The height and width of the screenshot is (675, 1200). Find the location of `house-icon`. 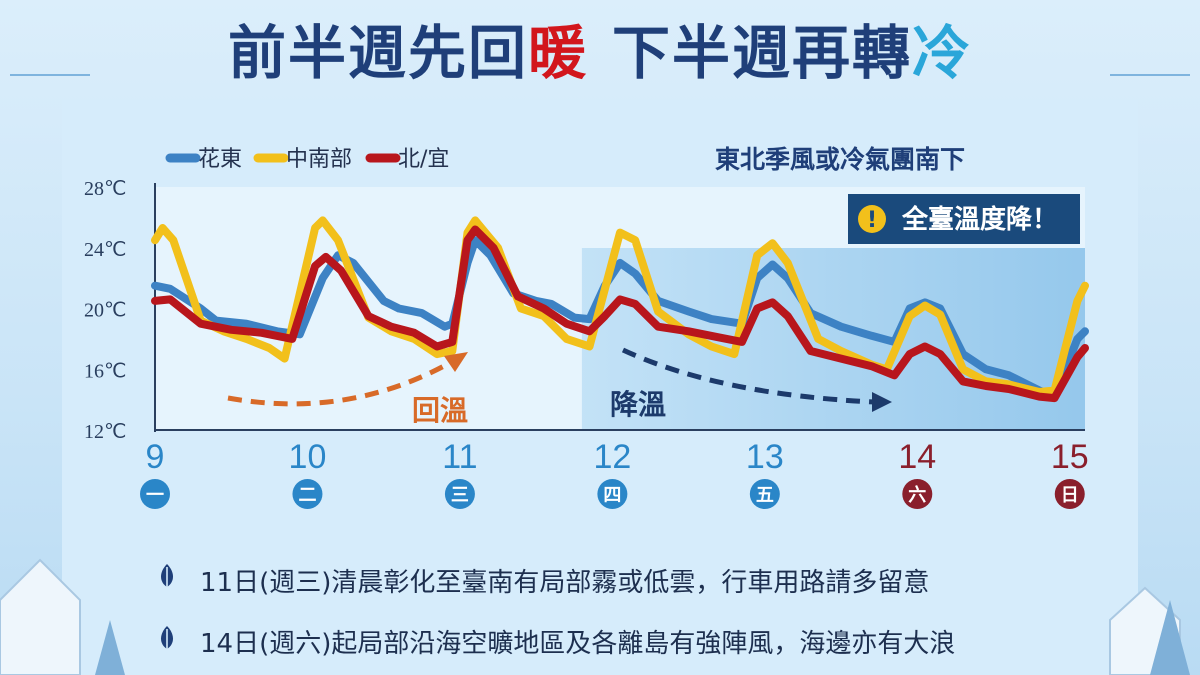

house-icon is located at coordinates (40, 616).